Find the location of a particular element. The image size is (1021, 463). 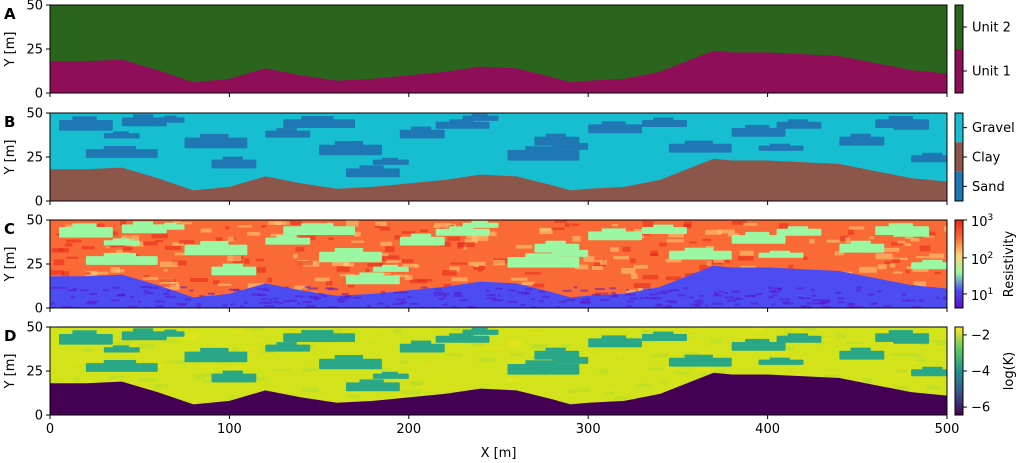

x-tick-label: 200 is located at coordinates (408, 429).